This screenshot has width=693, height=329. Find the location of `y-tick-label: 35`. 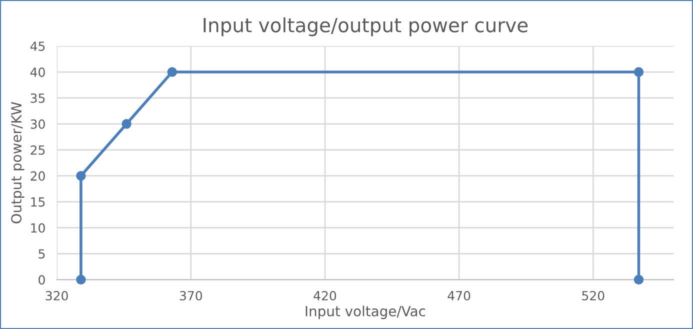

y-tick-label: 35 is located at coordinates (37, 98).